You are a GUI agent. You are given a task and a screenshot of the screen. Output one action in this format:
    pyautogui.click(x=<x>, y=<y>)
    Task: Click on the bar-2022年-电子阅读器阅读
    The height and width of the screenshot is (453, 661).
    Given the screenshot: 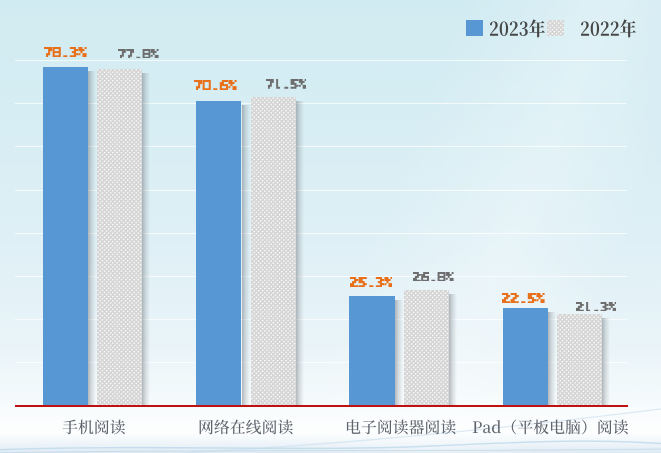 What is the action you would take?
    pyautogui.click(x=426, y=348)
    